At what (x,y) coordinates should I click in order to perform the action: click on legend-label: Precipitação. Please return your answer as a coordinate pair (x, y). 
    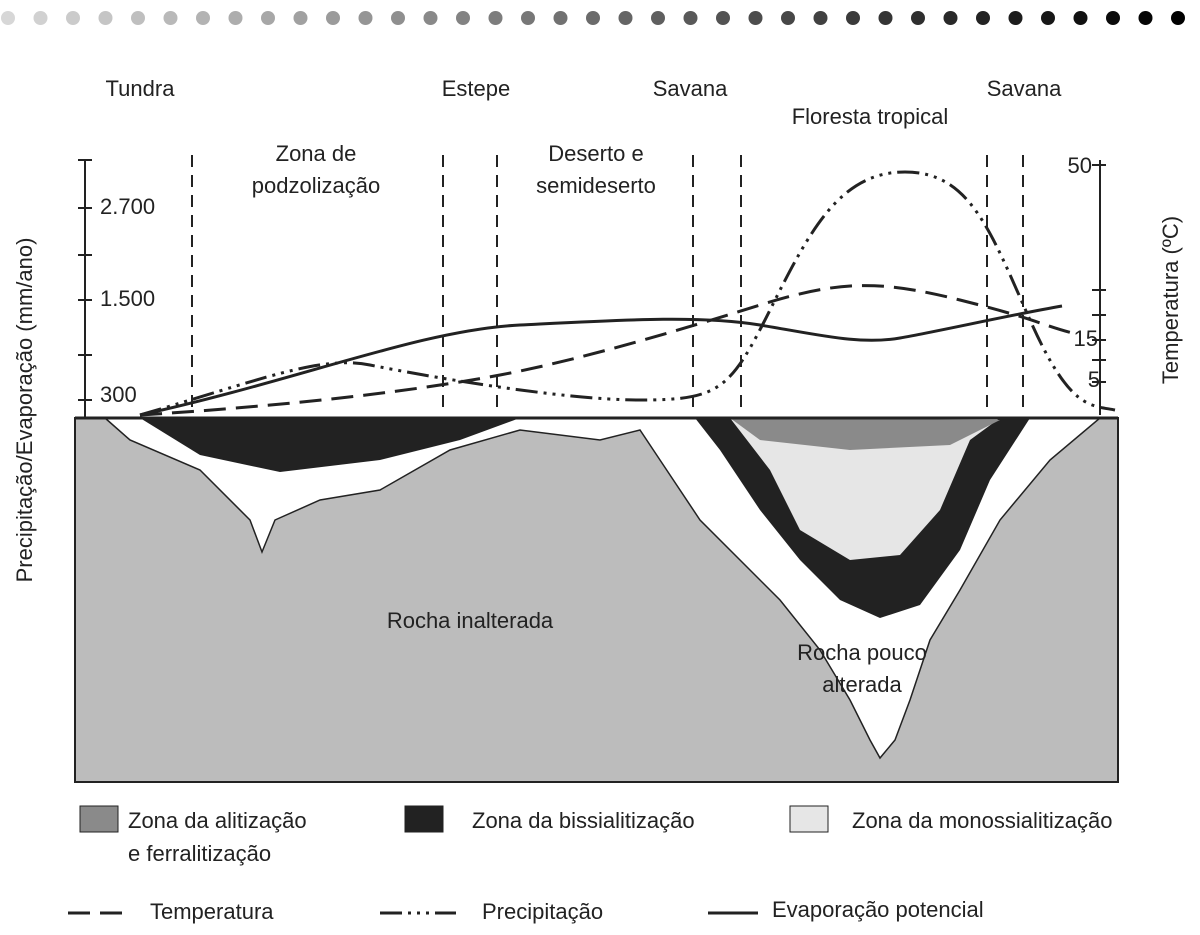
    Looking at the image, I should click on (542, 911).